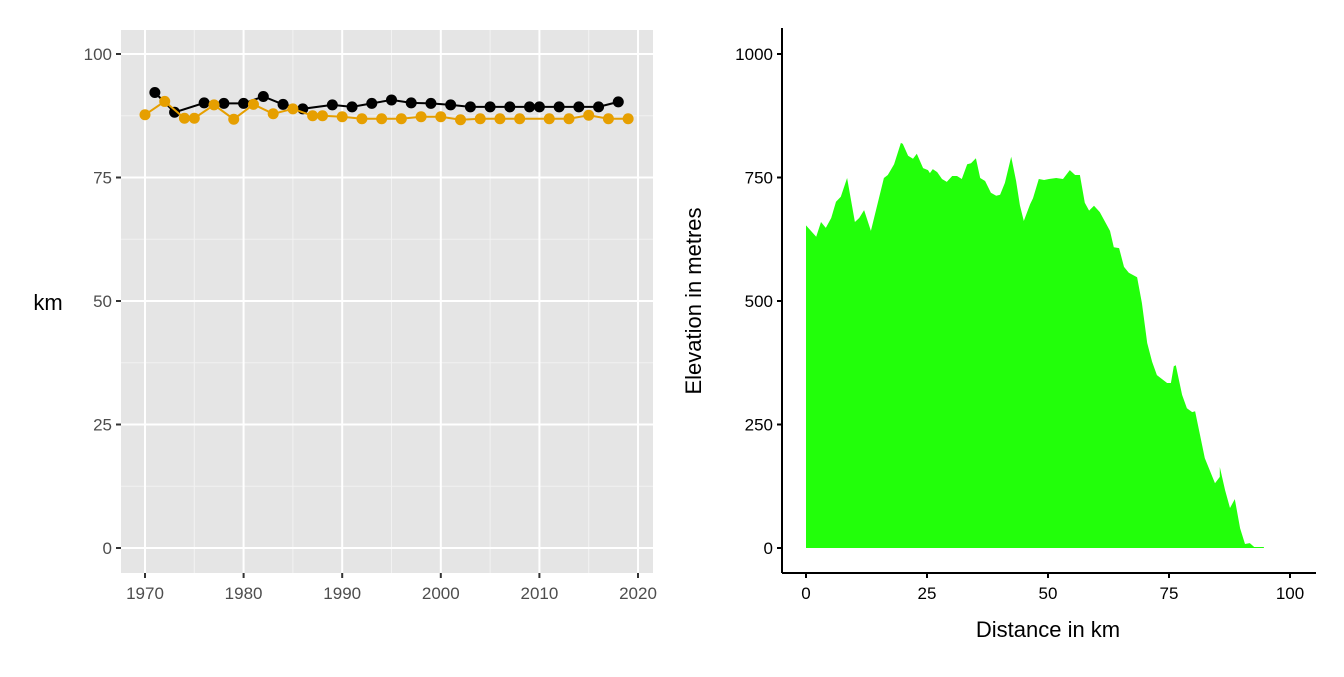  Describe the element at coordinates (693, 300) in the screenshot. I see `right-y-axis-title: Elevation in metres` at that location.